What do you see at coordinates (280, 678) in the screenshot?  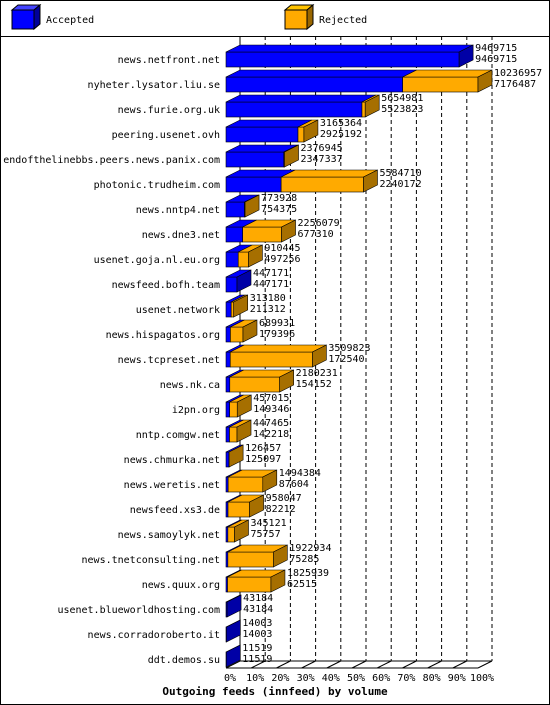 I see `x-tick-label: 20%` at bounding box center [280, 678].